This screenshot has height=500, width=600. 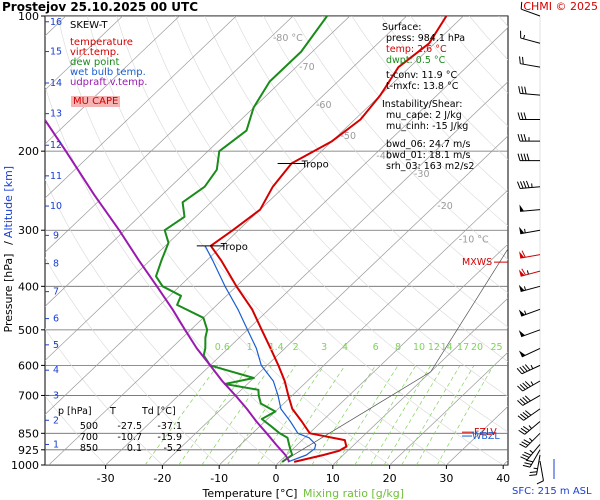 What do you see at coordinates (56, 395) in the screenshot?
I see `altitude-tick-label: 3` at bounding box center [56, 395].